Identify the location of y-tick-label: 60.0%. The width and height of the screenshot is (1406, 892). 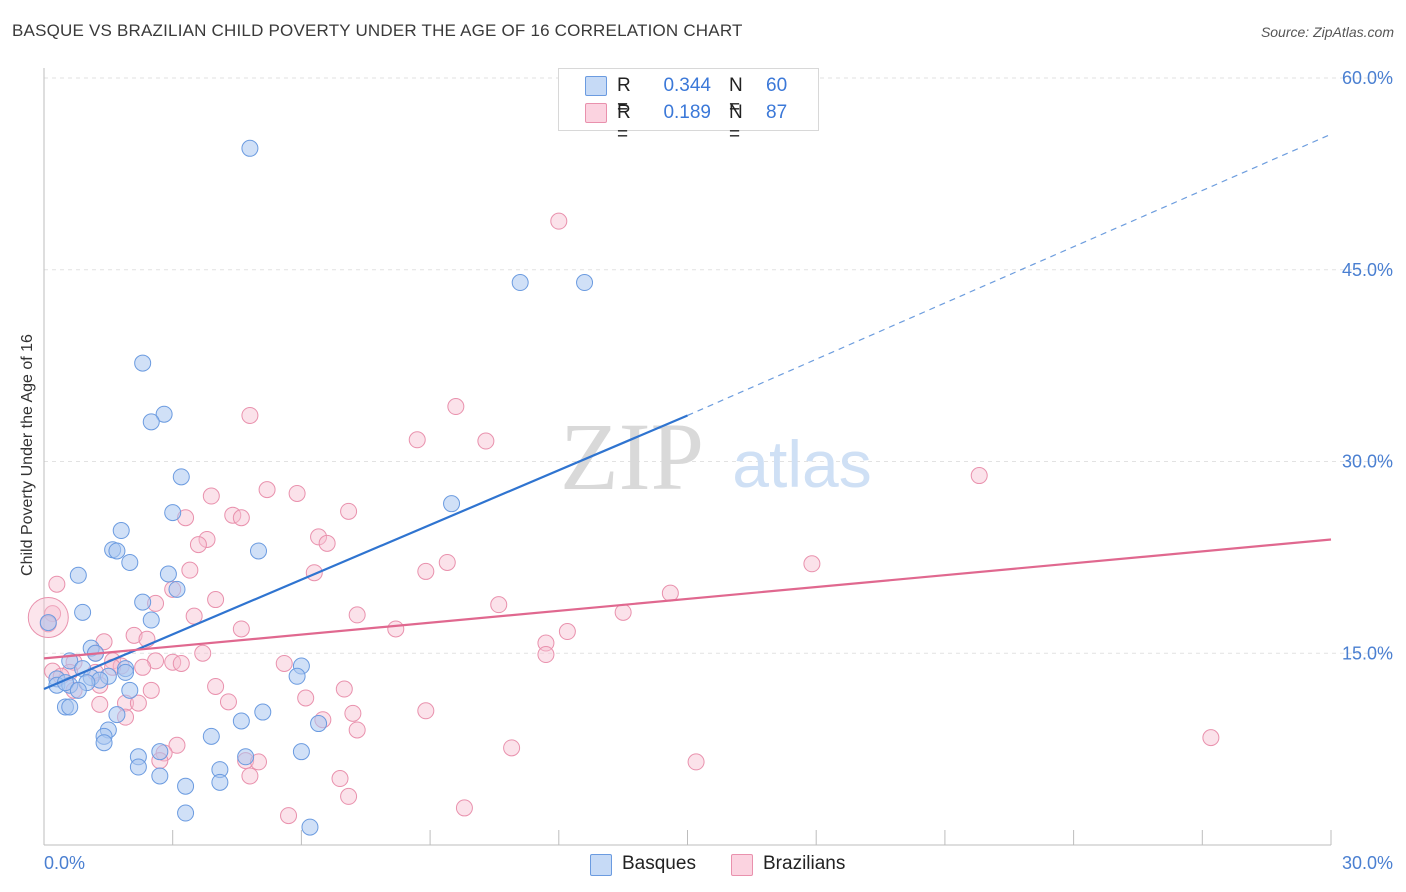
(1367, 78).